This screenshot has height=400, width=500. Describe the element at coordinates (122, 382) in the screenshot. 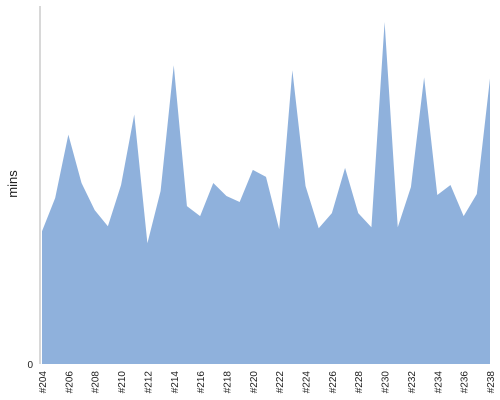

I see `x-tick-label: #210` at that location.